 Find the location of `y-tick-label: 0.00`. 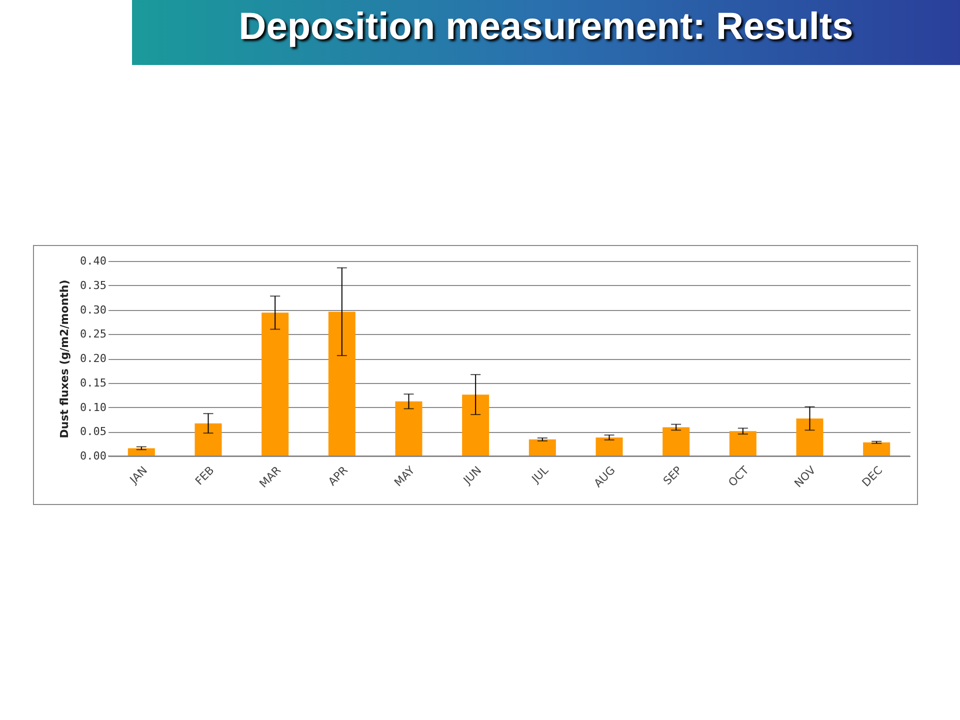

y-tick-label: 0.00 is located at coordinates (93, 456).